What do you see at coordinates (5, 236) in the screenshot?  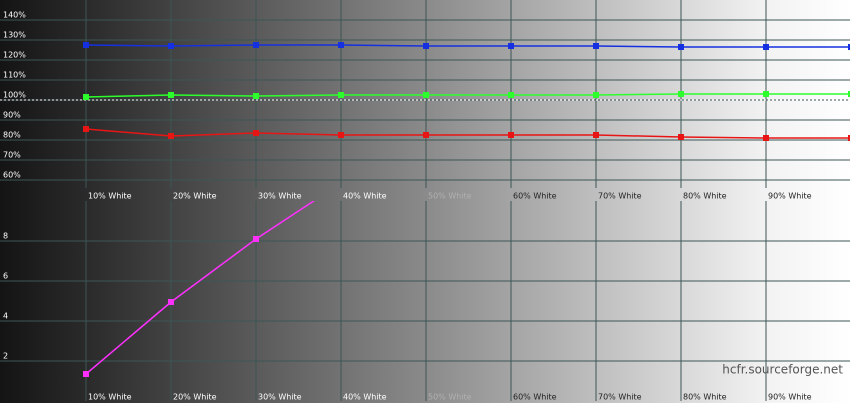 I see `y-tick-label: 8` at bounding box center [5, 236].